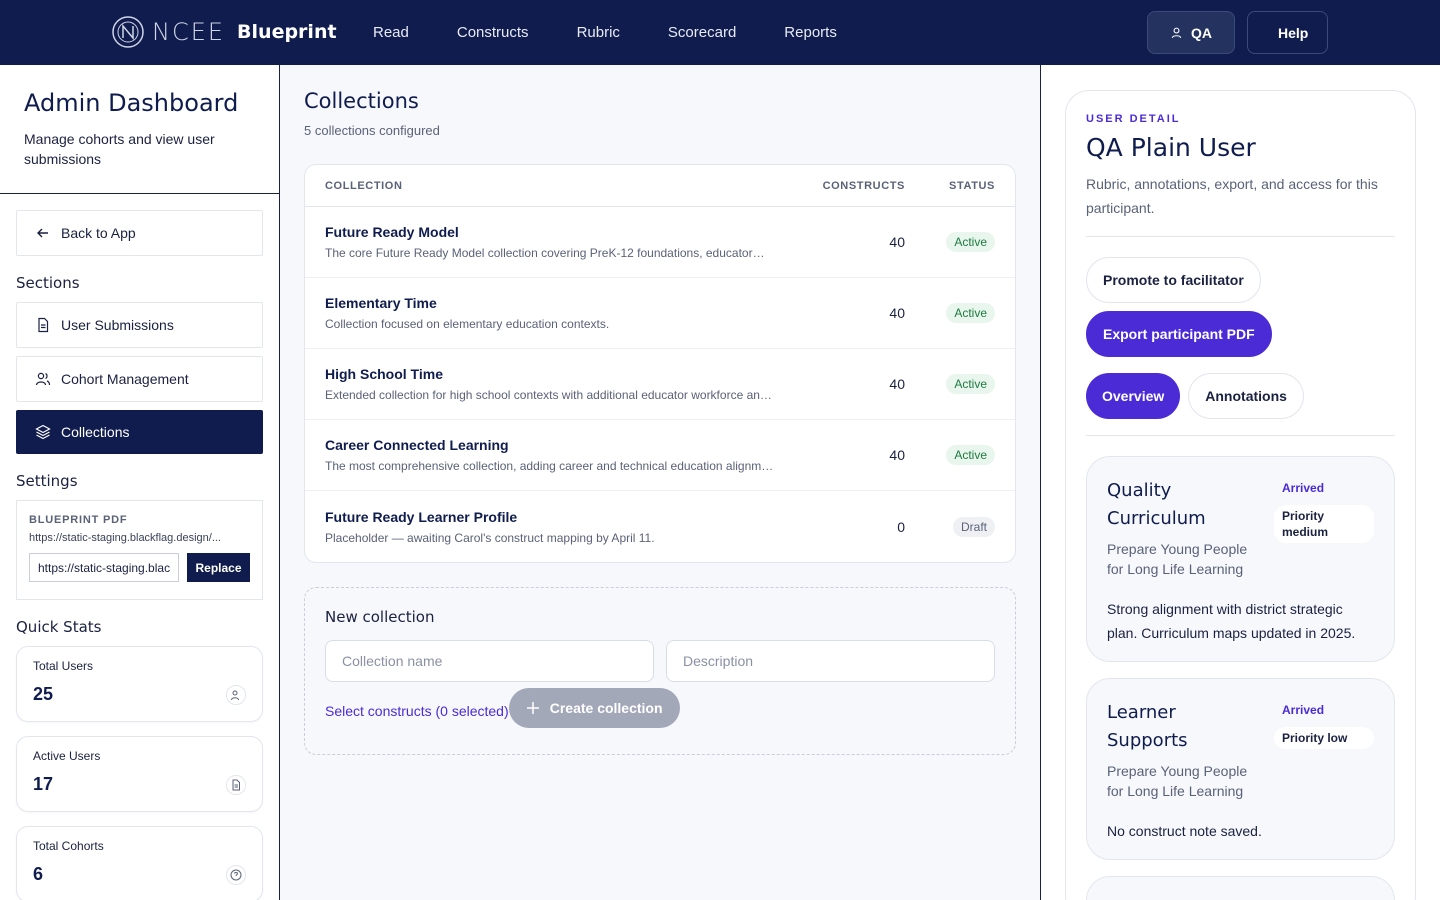 This screenshot has width=1440, height=900. Describe the element at coordinates (43, 694) in the screenshot. I see `stat-value: 25` at that location.